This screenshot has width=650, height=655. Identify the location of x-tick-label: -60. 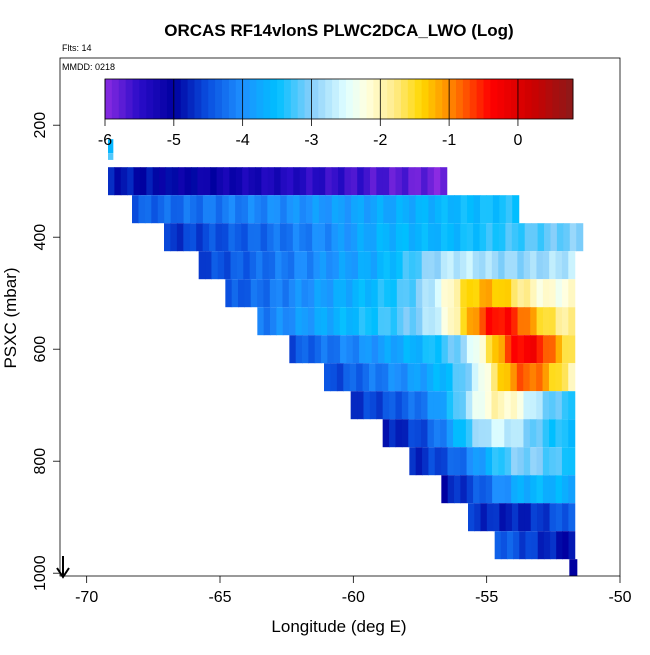
(353, 597).